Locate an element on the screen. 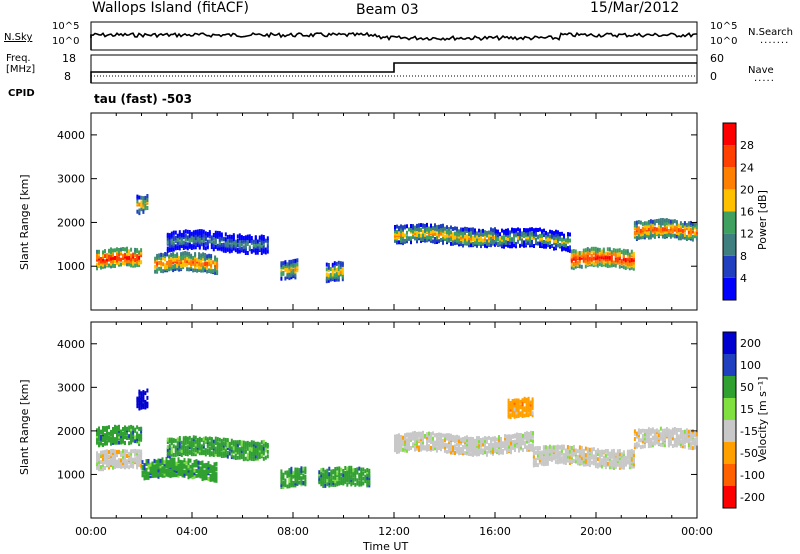  power-colorbar-tick-6: 28 is located at coordinates (747, 145).